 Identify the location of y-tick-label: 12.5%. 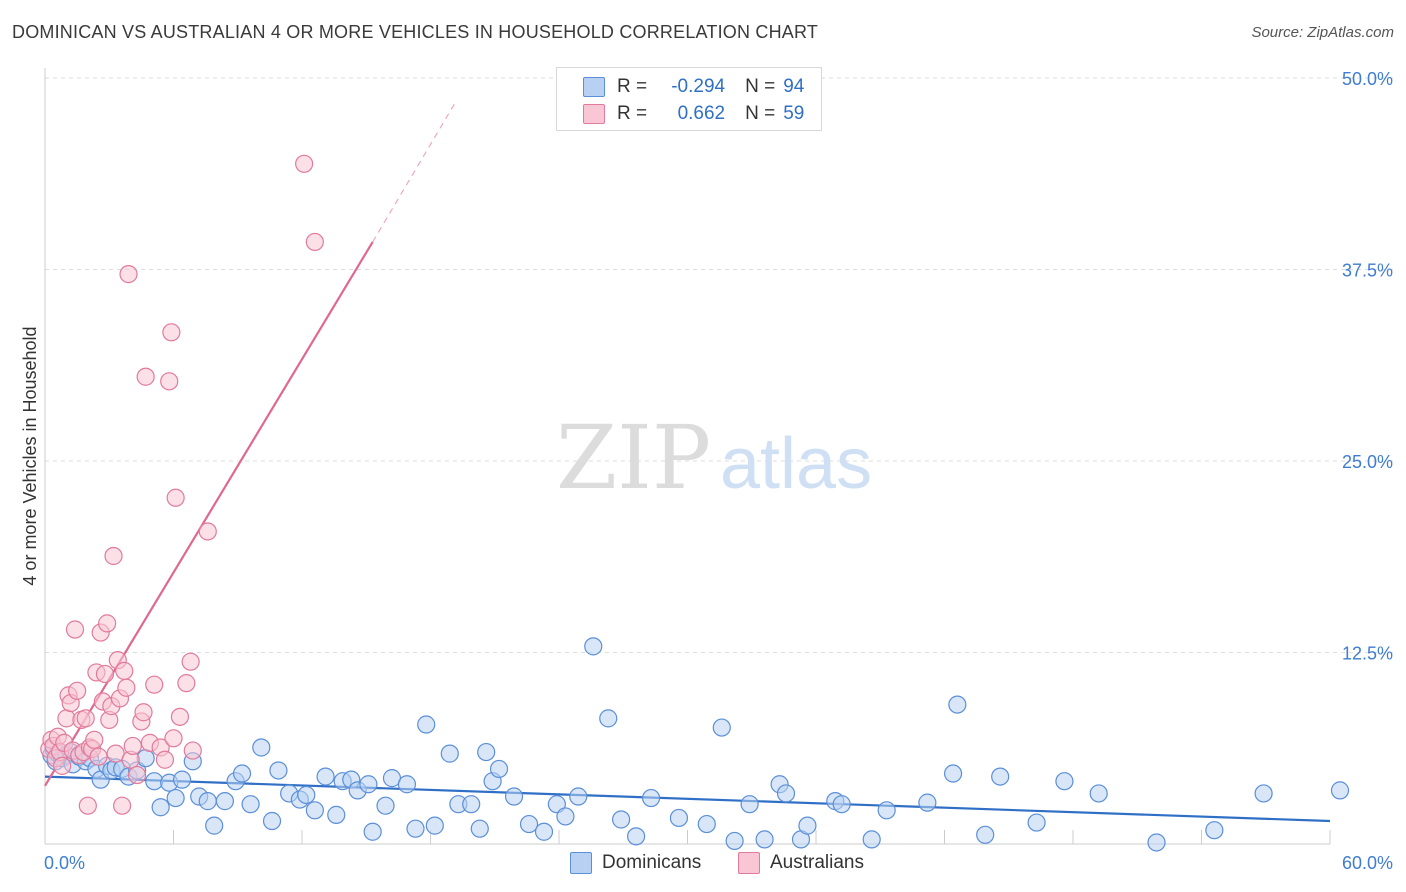
(1367, 654).